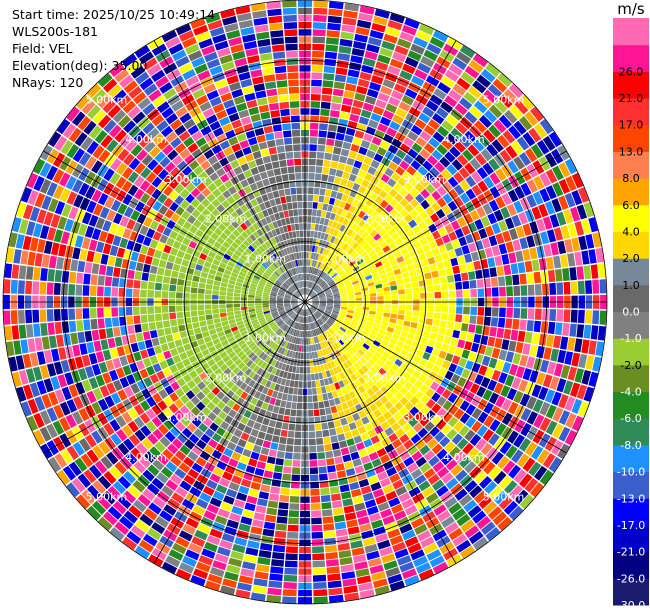  What do you see at coordinates (174, 377) in the screenshot?
I see `azimuth-spoke` at bounding box center [174, 377].